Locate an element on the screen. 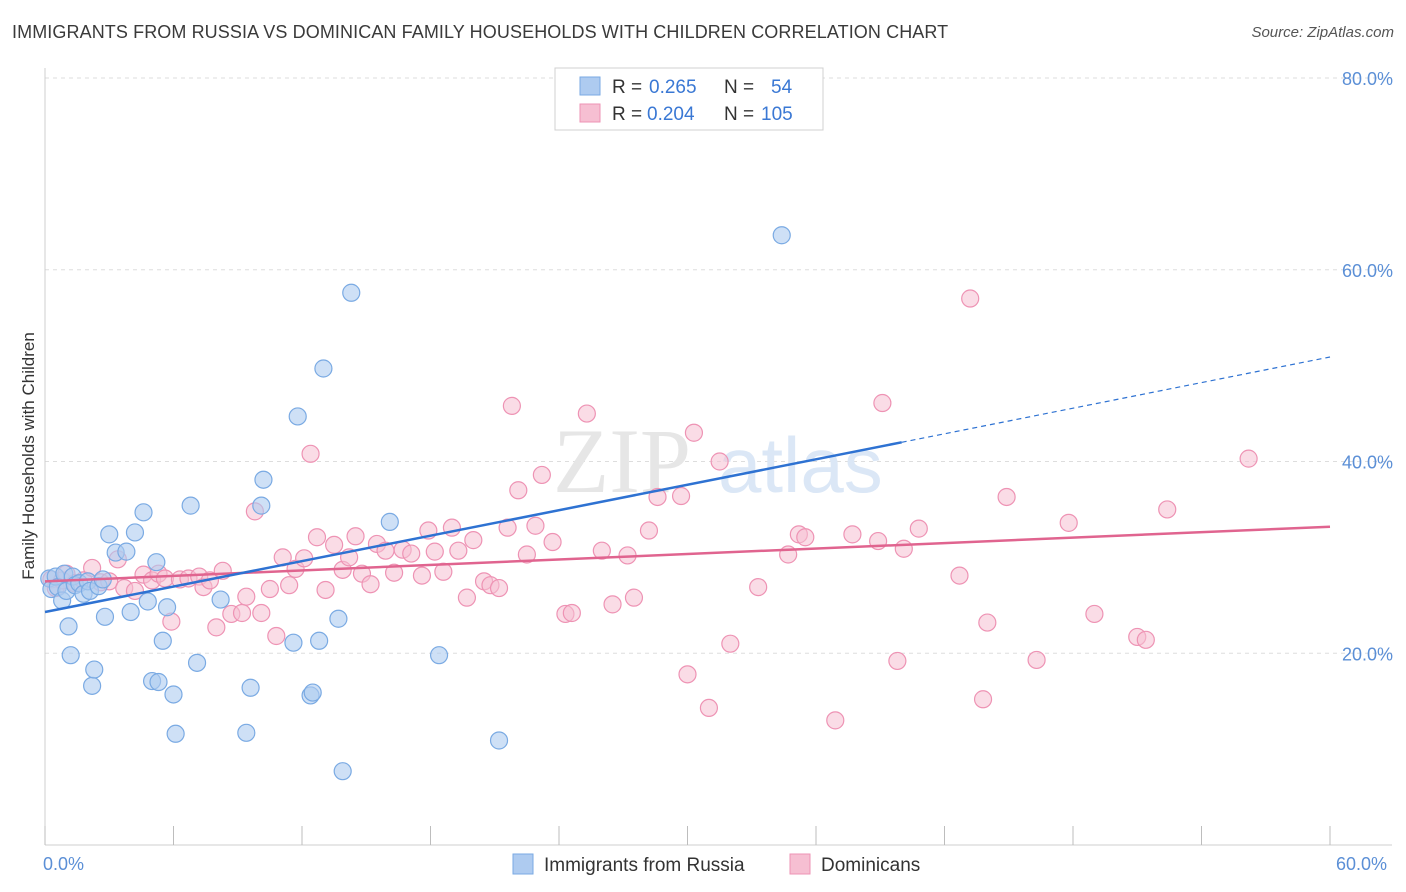 This screenshot has width=1406, height=892. legend-swatch-pink is located at coordinates (590, 113).